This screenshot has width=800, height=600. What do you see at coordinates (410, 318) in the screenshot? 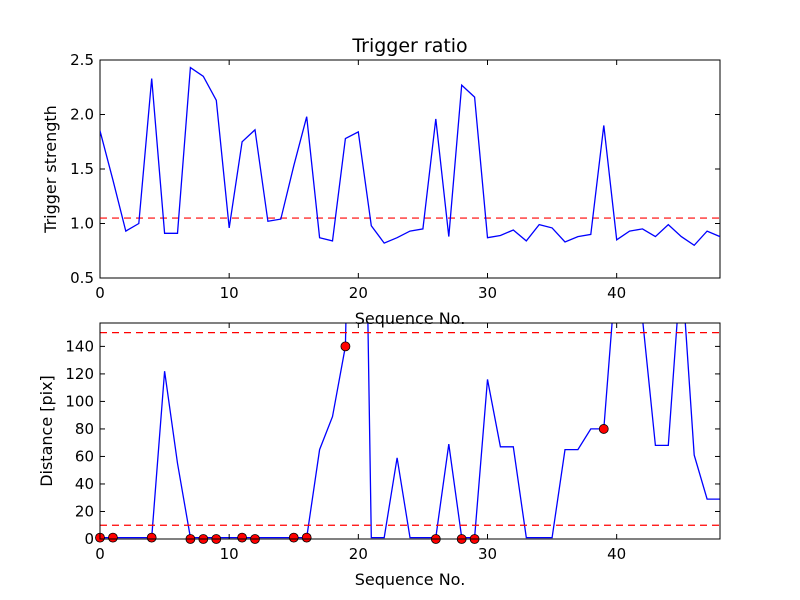
I see `top-x-axis-label: Sequence No.` at bounding box center [410, 318].